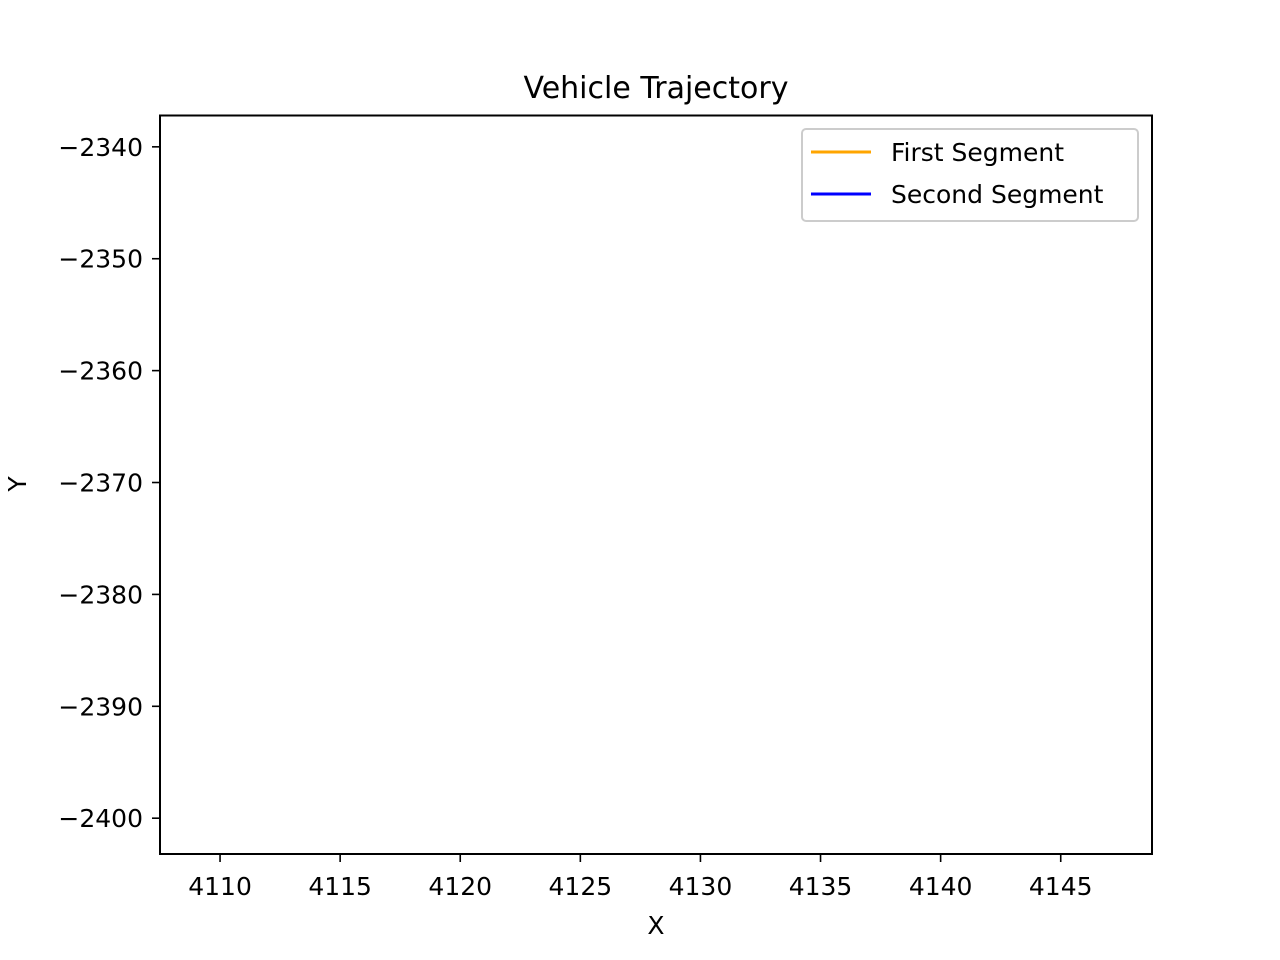 This screenshot has width=1280, height=960. What do you see at coordinates (340, 886) in the screenshot?
I see `x-tick-label: 4115` at bounding box center [340, 886].